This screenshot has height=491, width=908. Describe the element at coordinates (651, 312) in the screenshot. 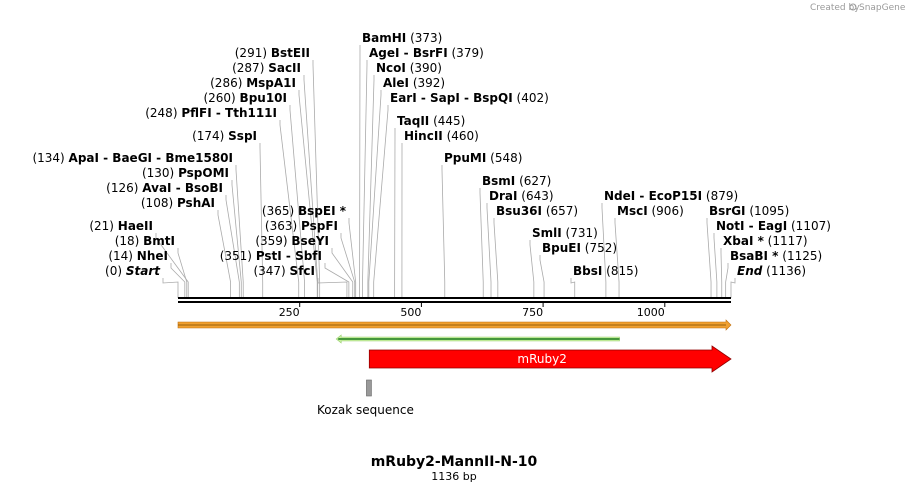

I see `ruler-tick-label: 1000` at that location.